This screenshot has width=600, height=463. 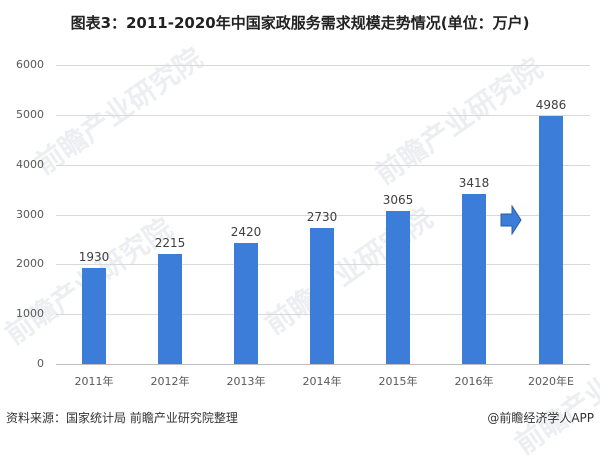 What do you see at coordinates (30, 313) in the screenshot?
I see `y-tick: 1000` at bounding box center [30, 313].